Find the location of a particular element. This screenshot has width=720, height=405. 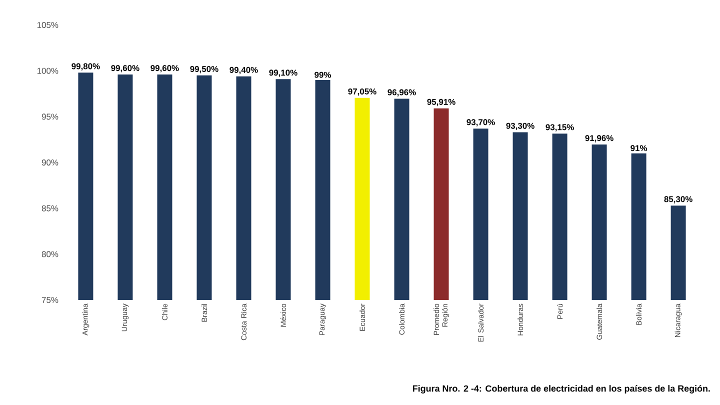

text: Figura Nro. 2 -4: Cobertura de electricidad en los países de la Región. is located at coordinates (561, 389).